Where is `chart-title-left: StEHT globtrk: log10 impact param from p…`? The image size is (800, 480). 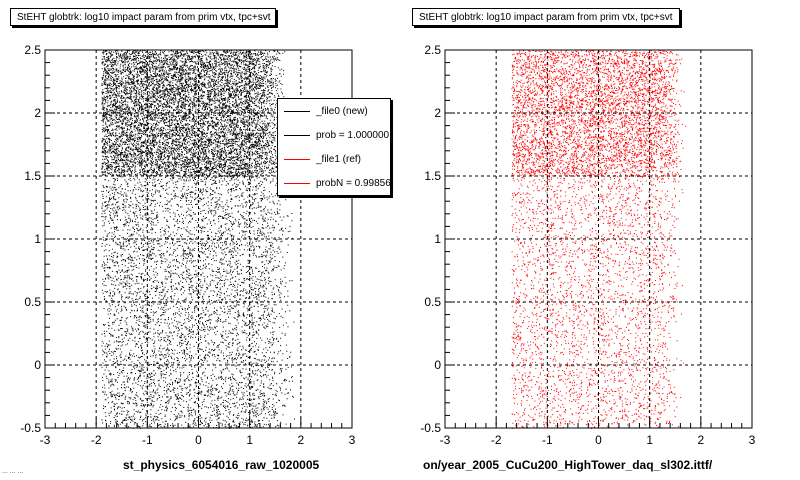
chart-title-left: StEHT globtrk: log10 impact param from p… is located at coordinates (143, 17).